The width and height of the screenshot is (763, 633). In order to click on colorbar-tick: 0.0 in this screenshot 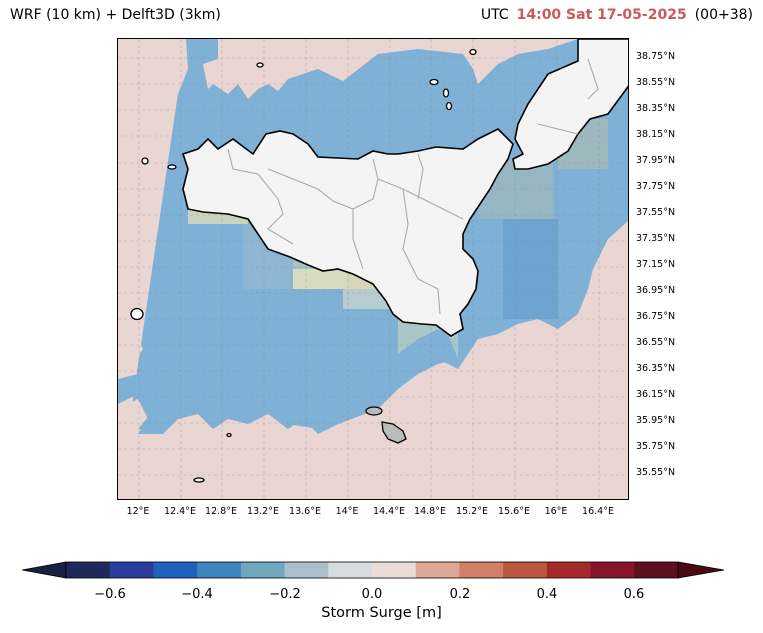, I will do `click(372, 594)`.